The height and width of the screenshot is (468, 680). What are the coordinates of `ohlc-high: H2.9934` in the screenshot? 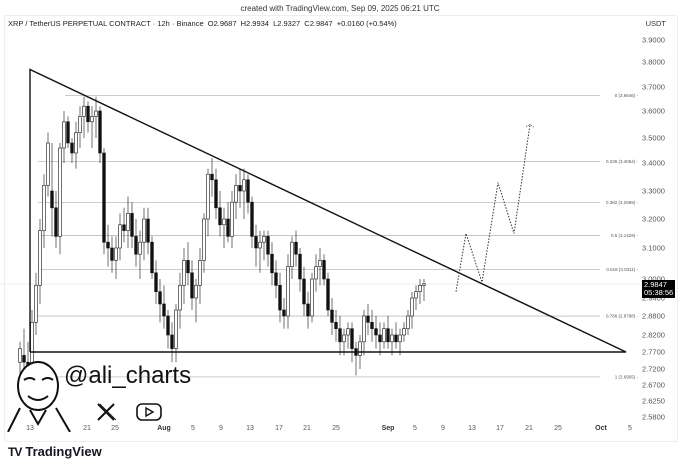 It's located at (254, 23).